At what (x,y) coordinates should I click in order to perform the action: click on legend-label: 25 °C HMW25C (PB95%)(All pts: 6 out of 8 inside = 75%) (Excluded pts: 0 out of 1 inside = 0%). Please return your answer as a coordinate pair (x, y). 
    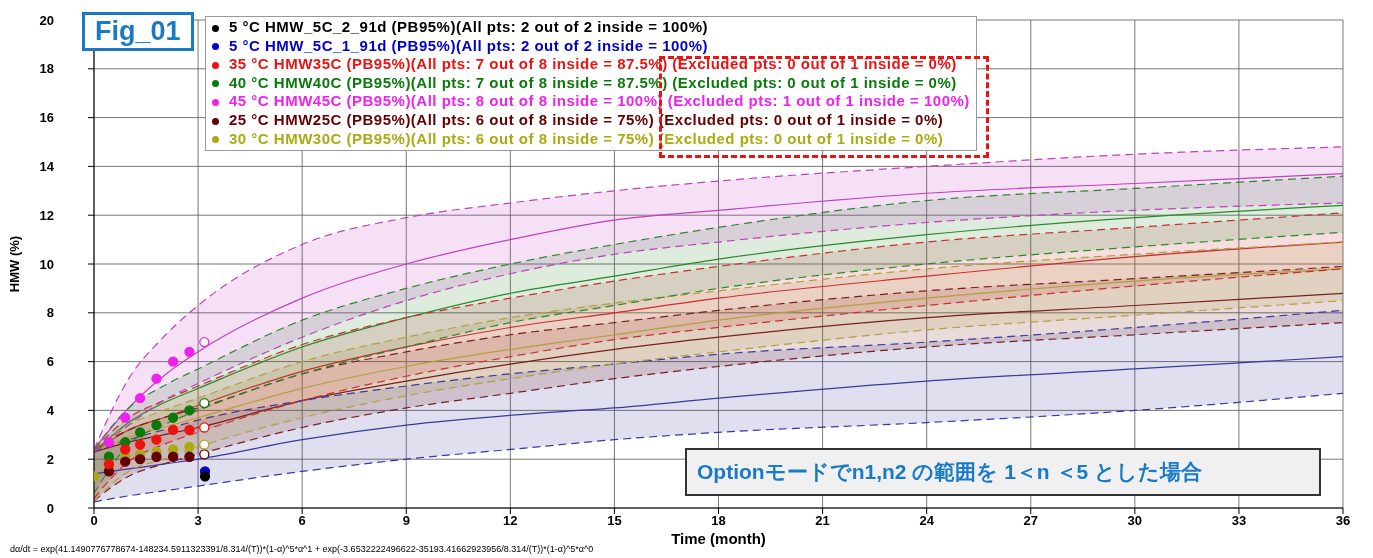
    Looking at the image, I should click on (586, 120).